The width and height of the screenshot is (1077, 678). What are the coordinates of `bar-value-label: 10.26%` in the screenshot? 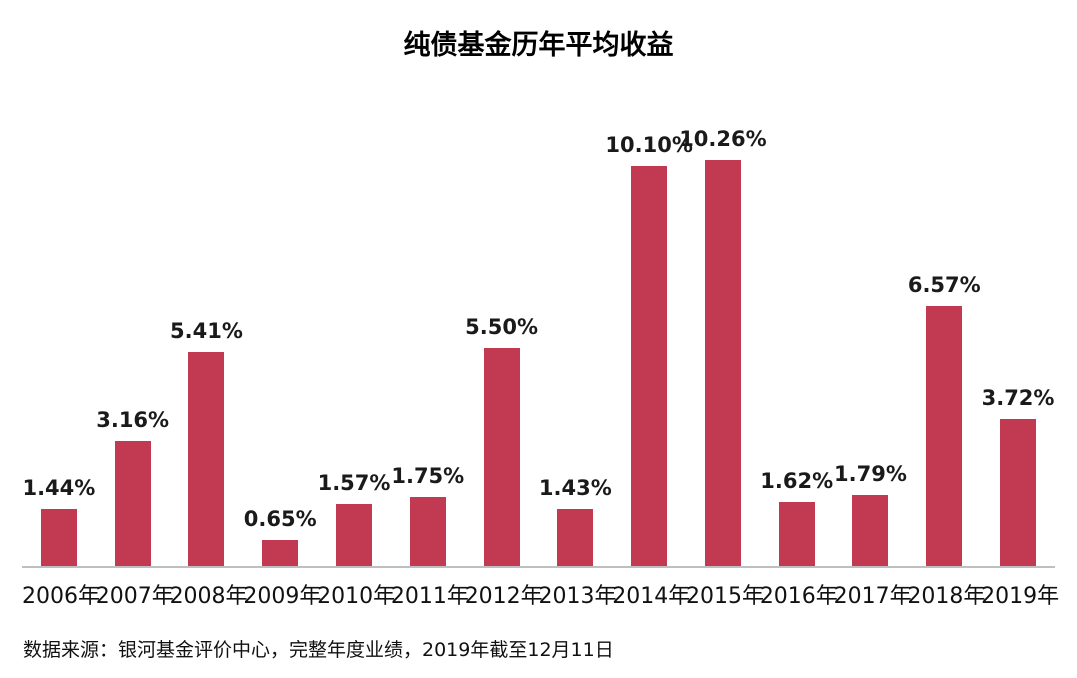 It's located at (723, 138).